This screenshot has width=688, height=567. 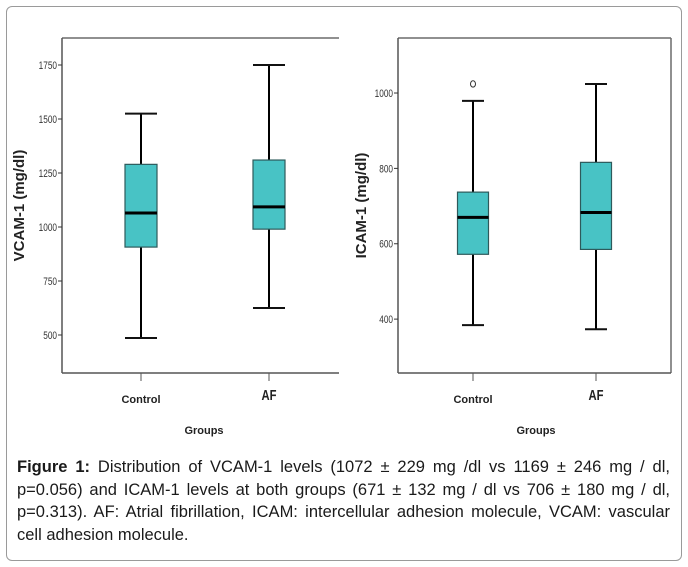 I want to click on y-tick-label: 1750, so click(x=48, y=66).